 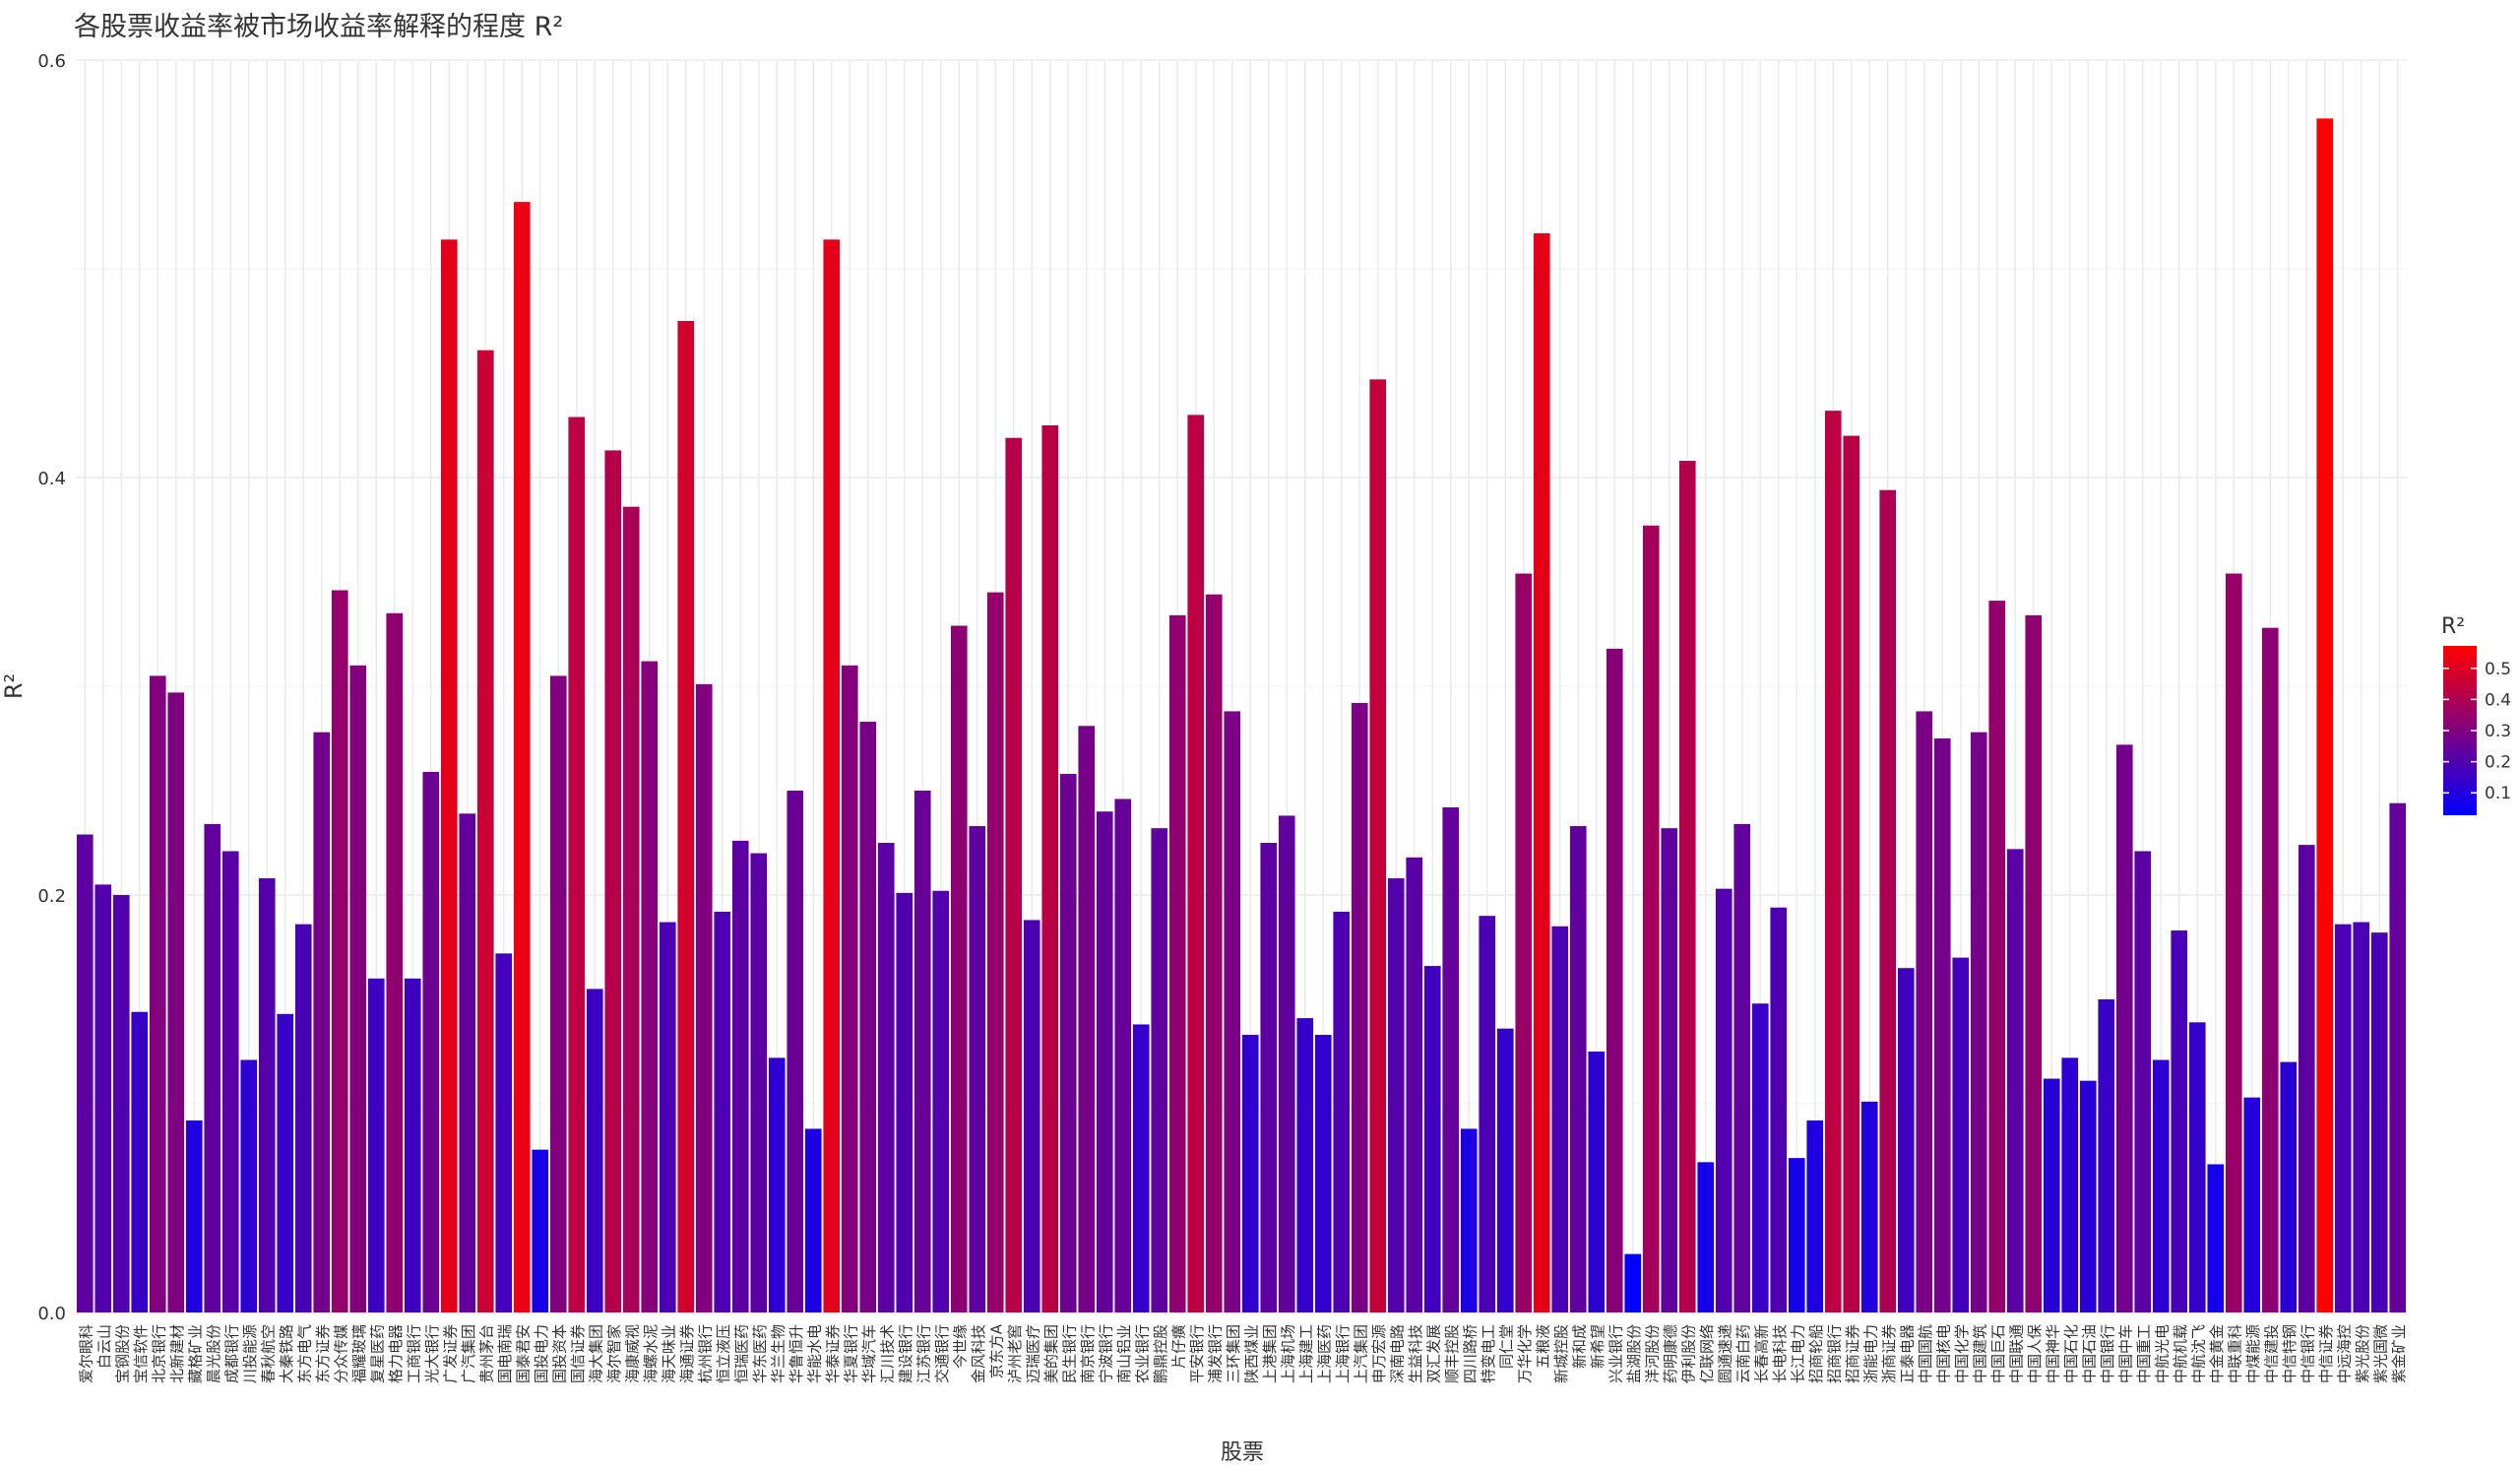 I want to click on x-tick-label: 恒立液压, so click(x=723, y=1353).